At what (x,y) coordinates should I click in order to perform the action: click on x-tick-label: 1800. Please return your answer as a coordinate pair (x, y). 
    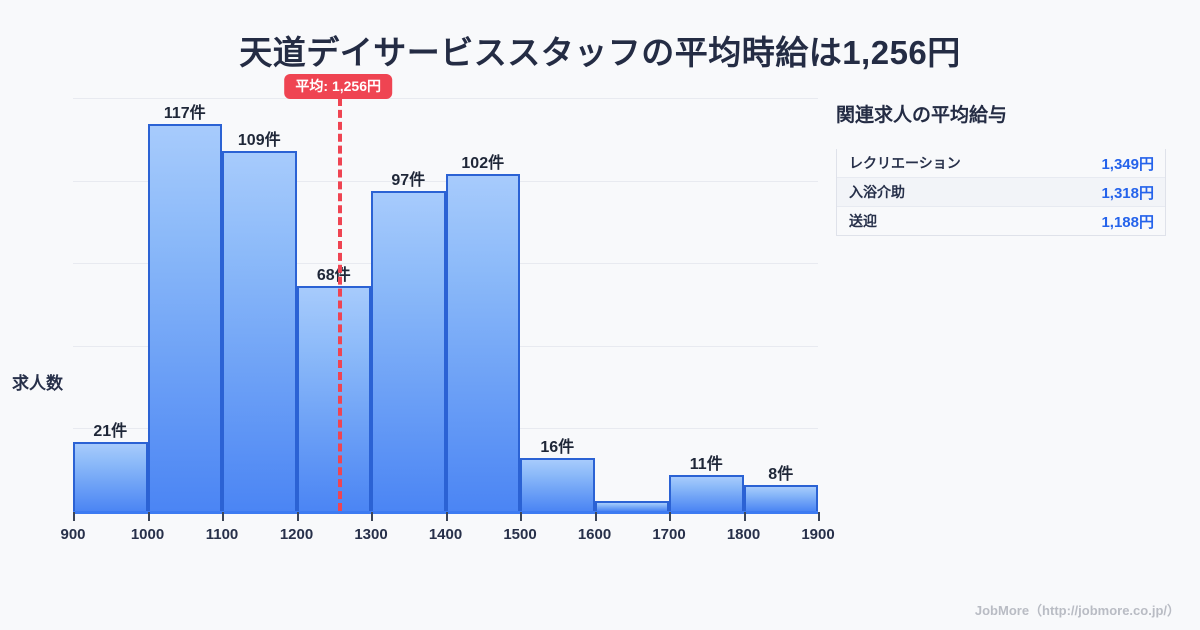
    Looking at the image, I should click on (743, 534).